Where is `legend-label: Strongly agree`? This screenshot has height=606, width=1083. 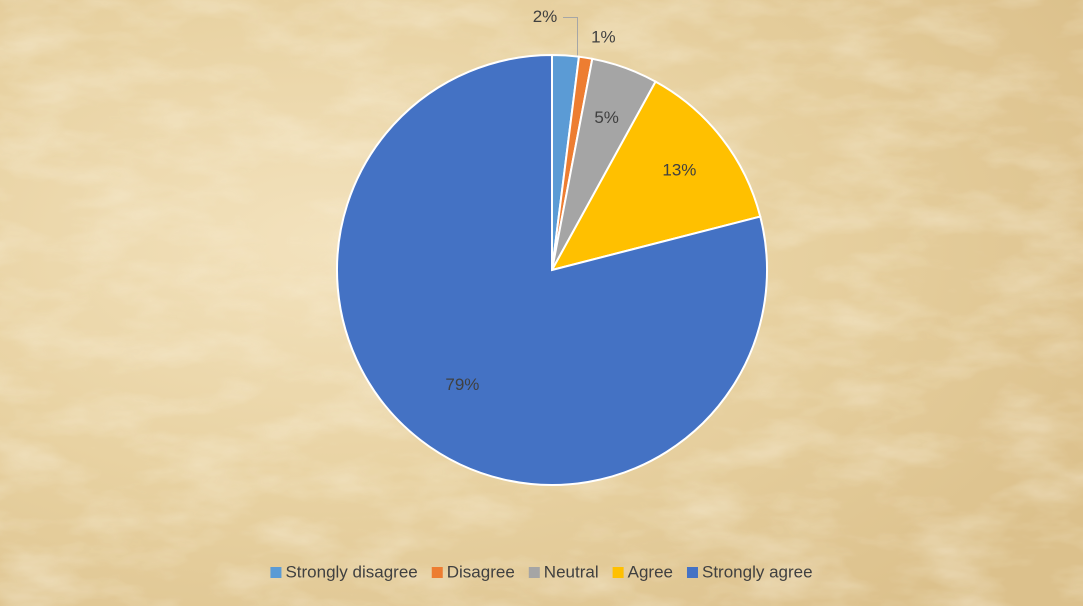
legend-label: Strongly agree is located at coordinates (757, 571).